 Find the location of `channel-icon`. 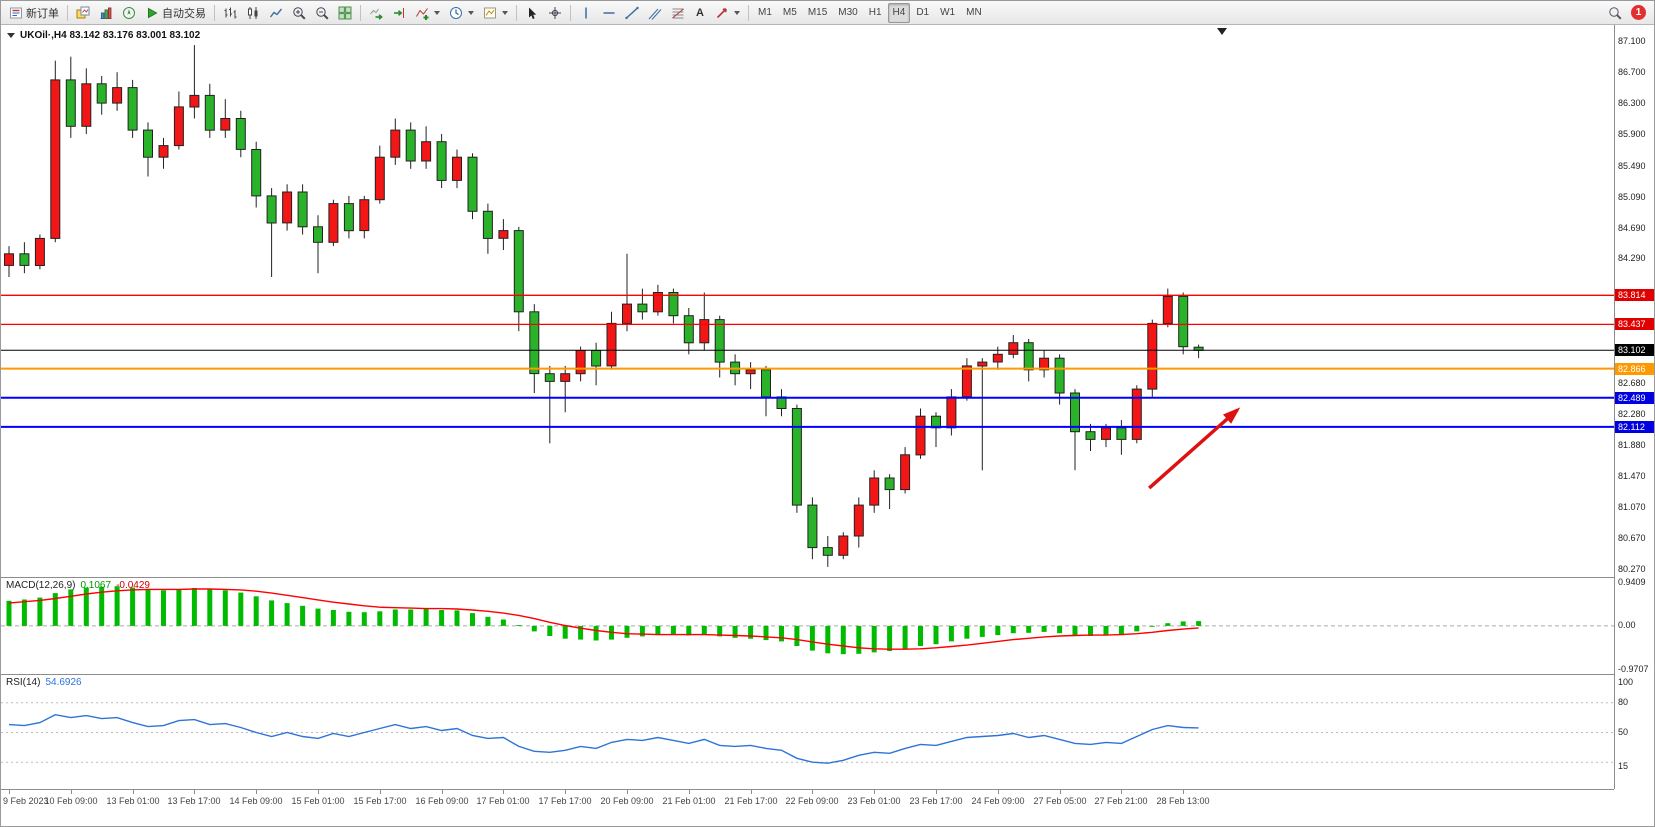

channel-icon is located at coordinates (655, 13).